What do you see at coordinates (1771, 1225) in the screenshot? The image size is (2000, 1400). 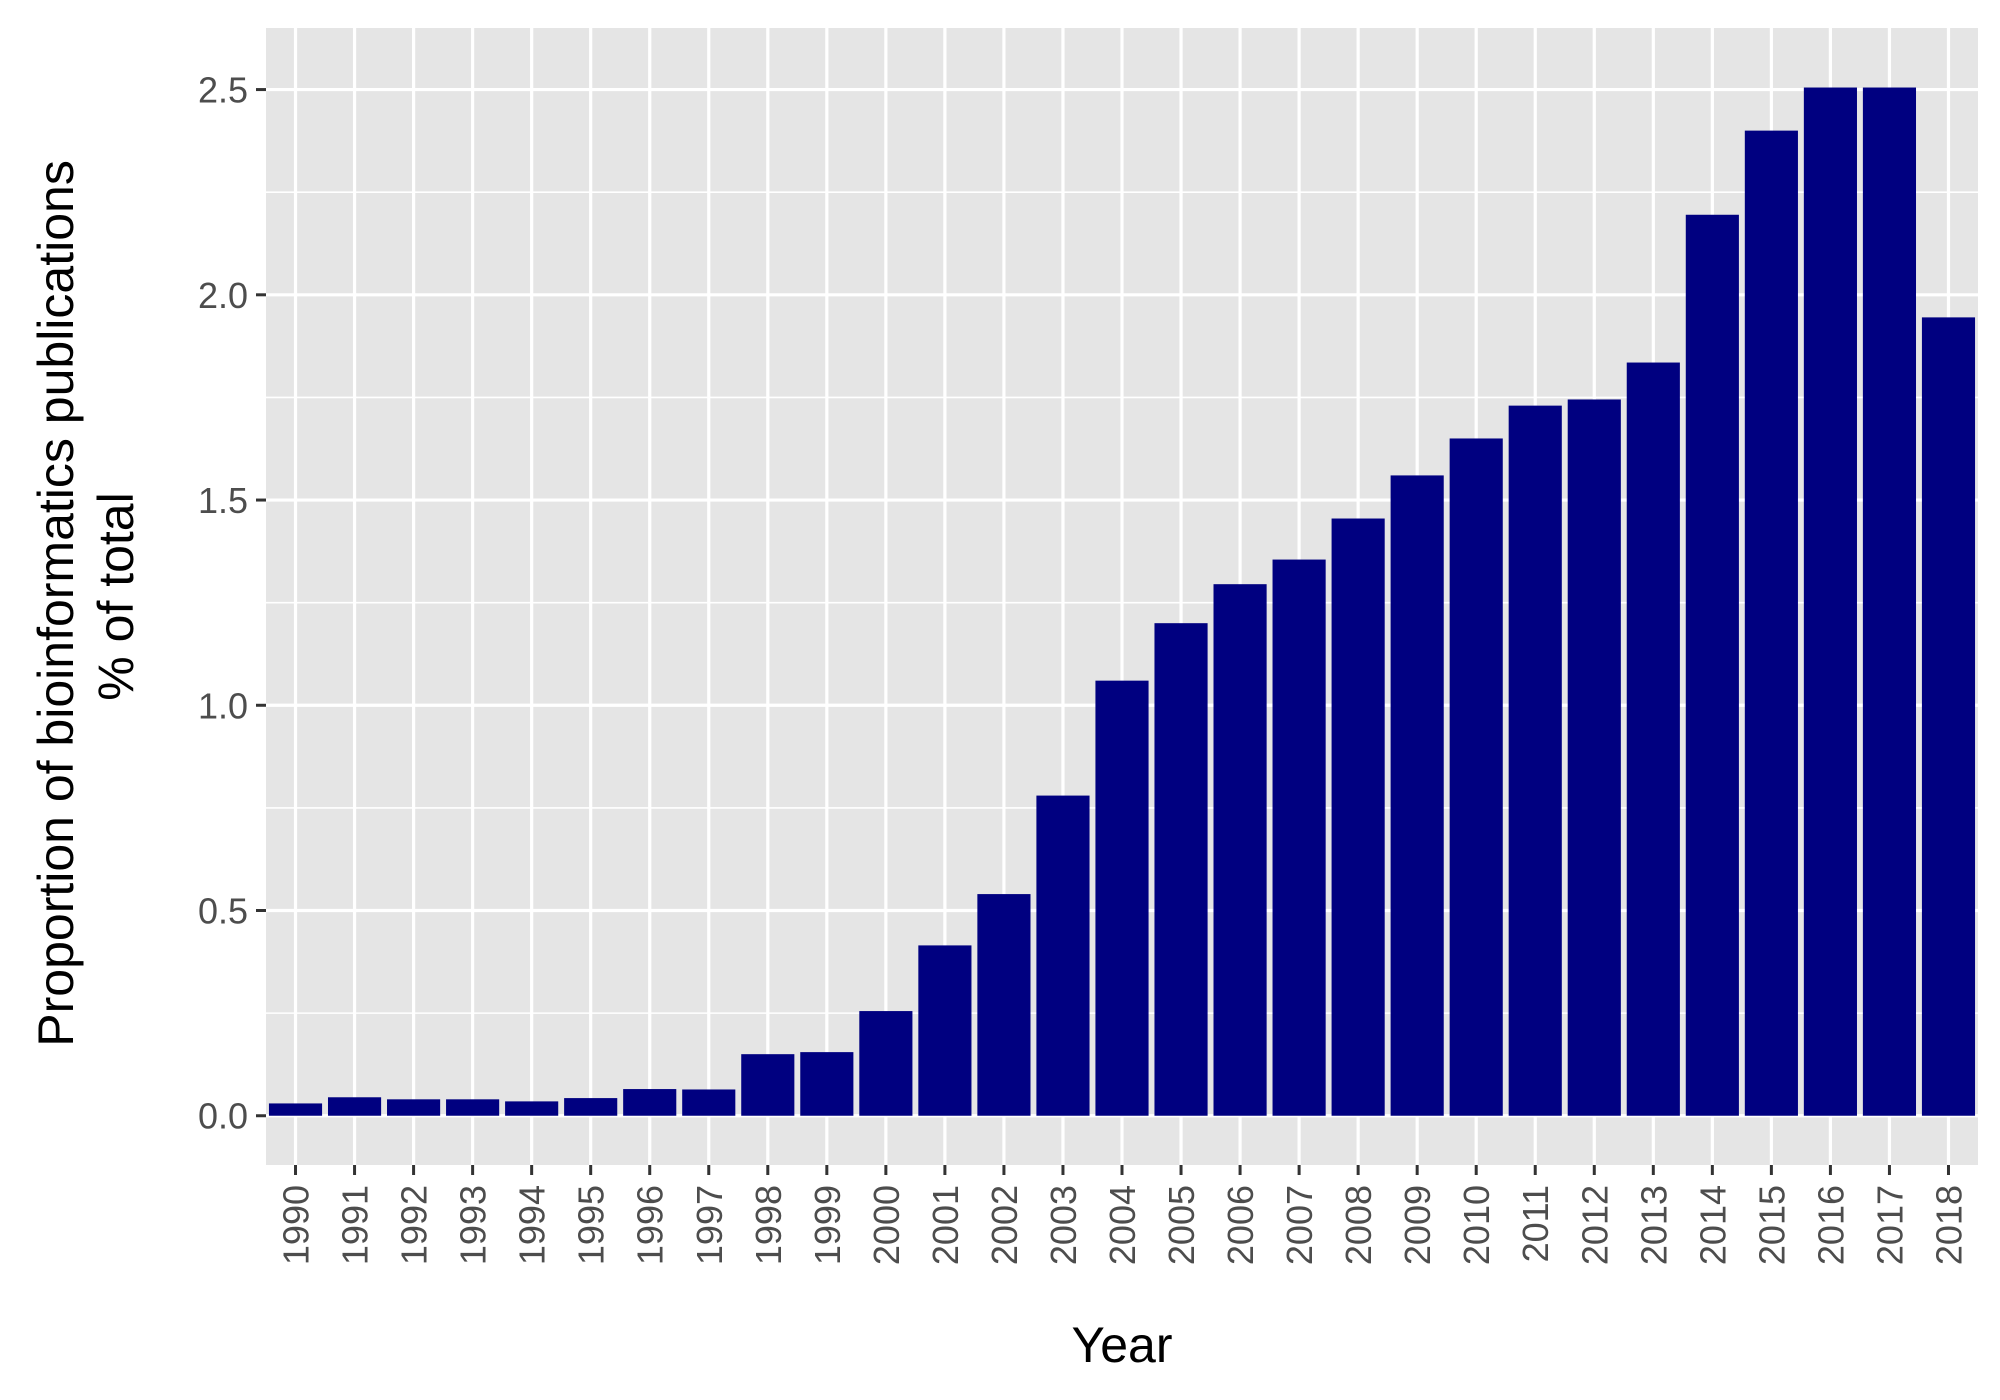 I see `x-tick-label: 2015` at bounding box center [1771, 1225].